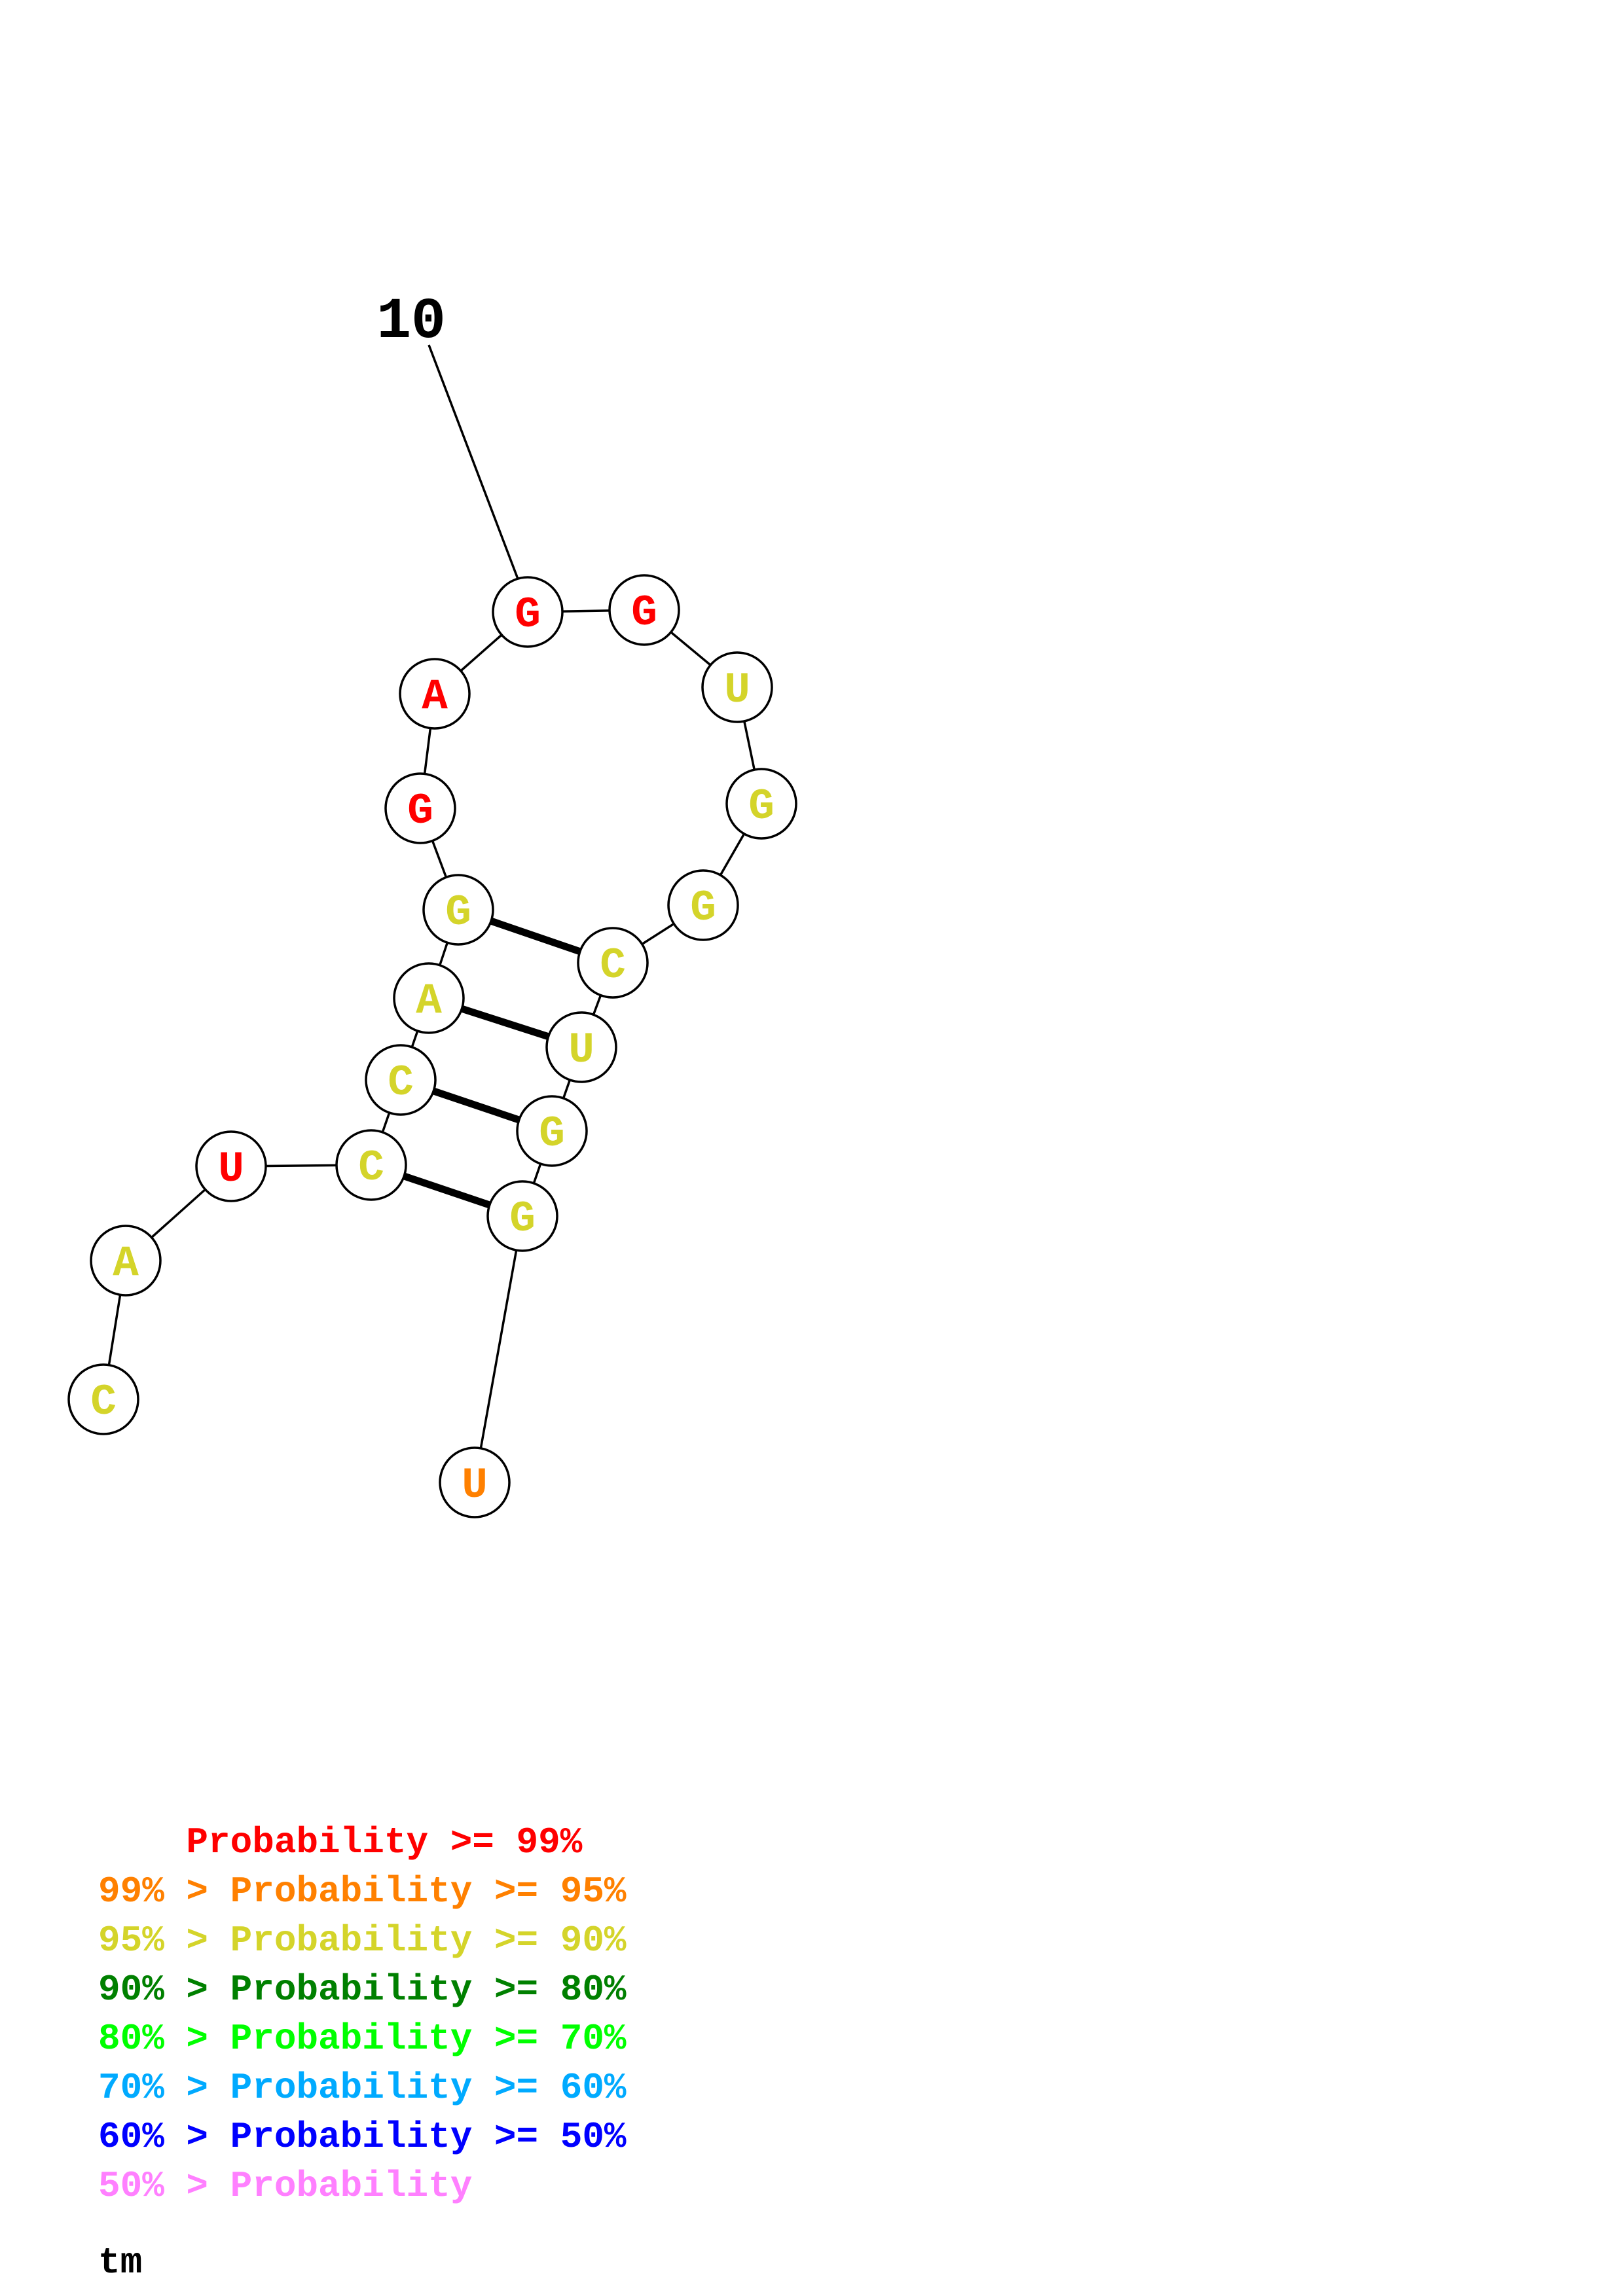 The image size is (1623, 2296). Describe the element at coordinates (498, 1349) in the screenshot. I see `backbone-bond` at that location.